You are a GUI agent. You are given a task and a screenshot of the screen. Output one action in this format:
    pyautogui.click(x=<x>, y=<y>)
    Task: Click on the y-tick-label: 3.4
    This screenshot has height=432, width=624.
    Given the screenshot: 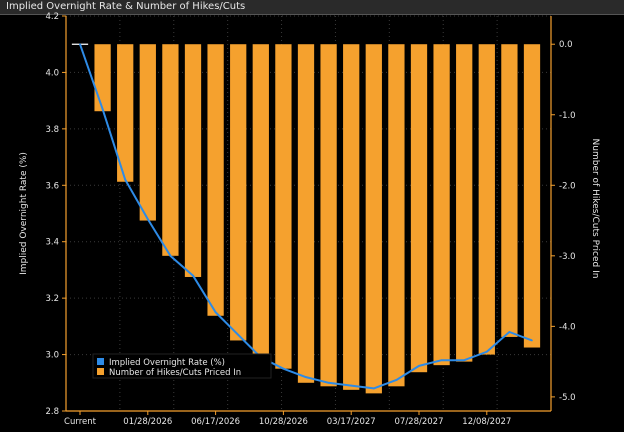 What is the action you would take?
    pyautogui.click(x=52, y=243)
    